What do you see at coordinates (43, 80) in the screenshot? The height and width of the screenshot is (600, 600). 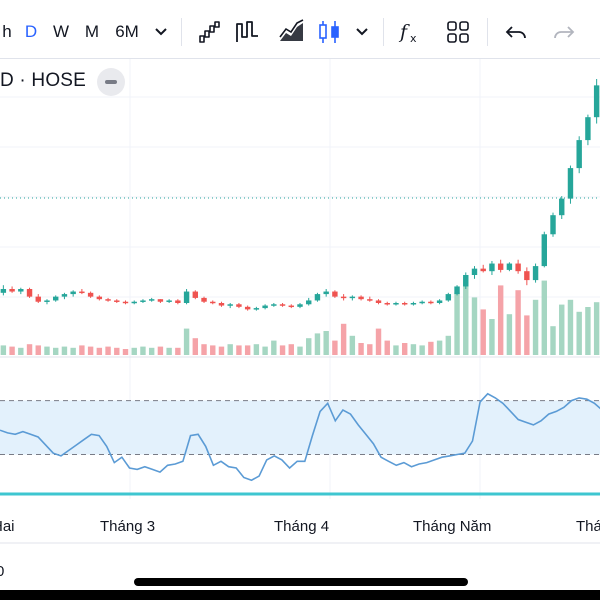 I see `symbol-exchange-label: D · HOSE` at bounding box center [43, 80].